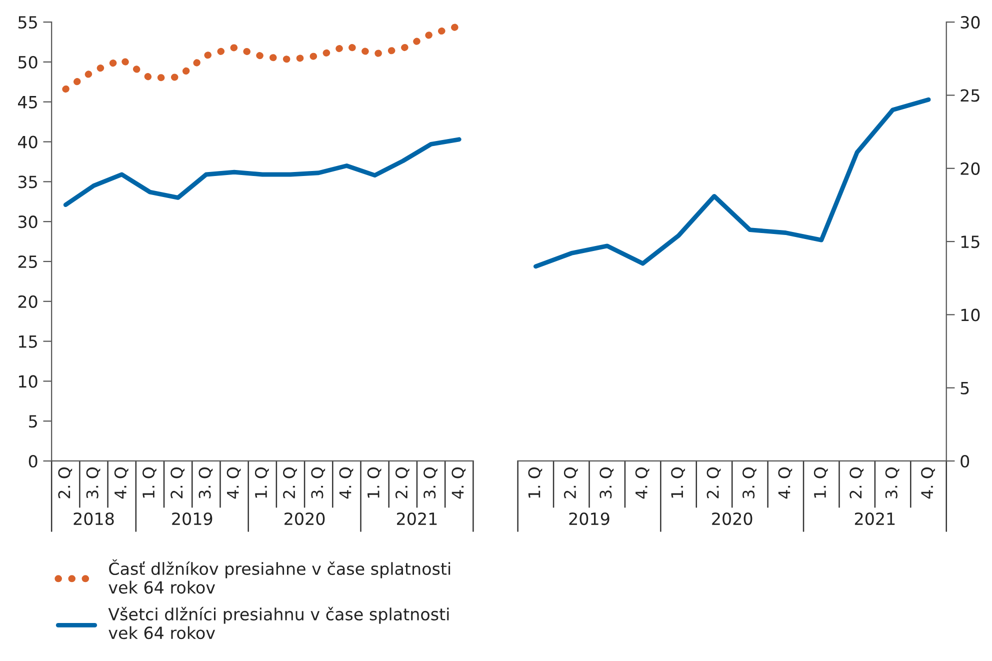 This screenshot has height=661, width=992. Describe the element at coordinates (27, 182) in the screenshot. I see `y-tick-label: 35` at that location.